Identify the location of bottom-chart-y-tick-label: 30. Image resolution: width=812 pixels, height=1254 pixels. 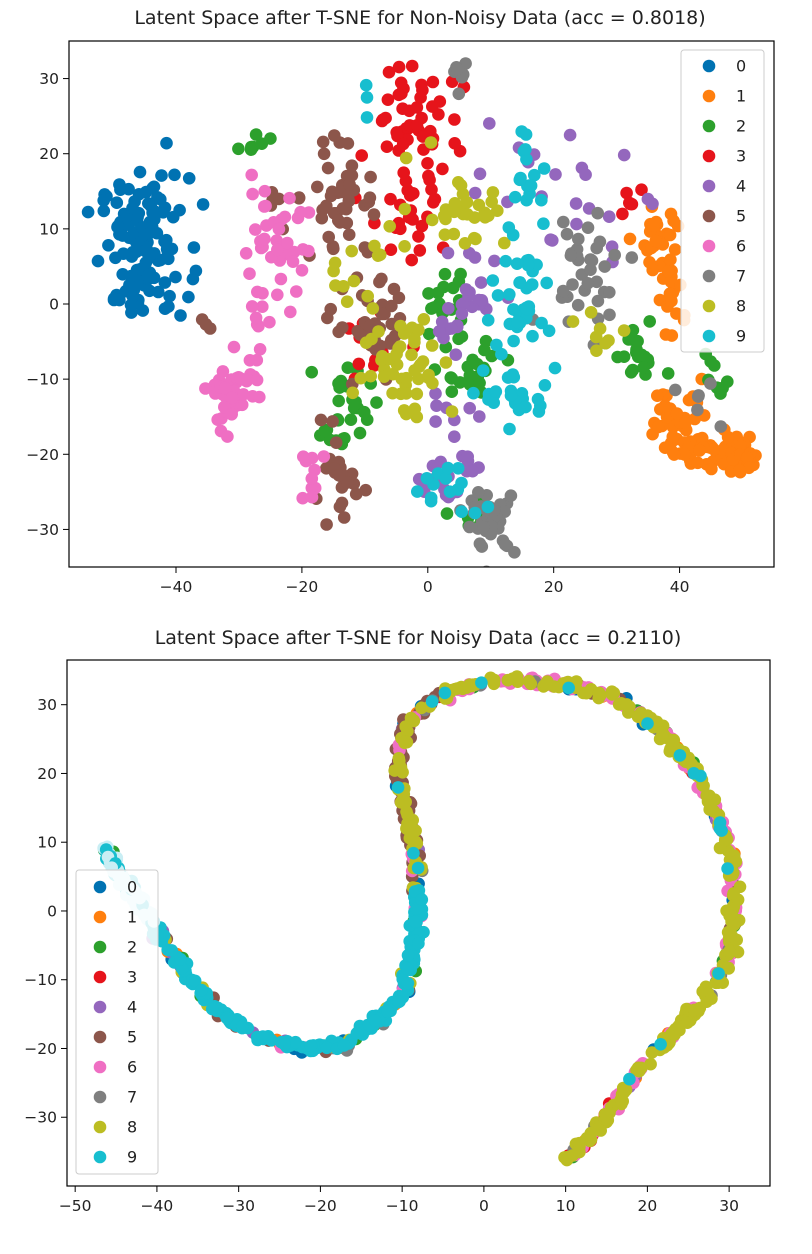
(47, 705).